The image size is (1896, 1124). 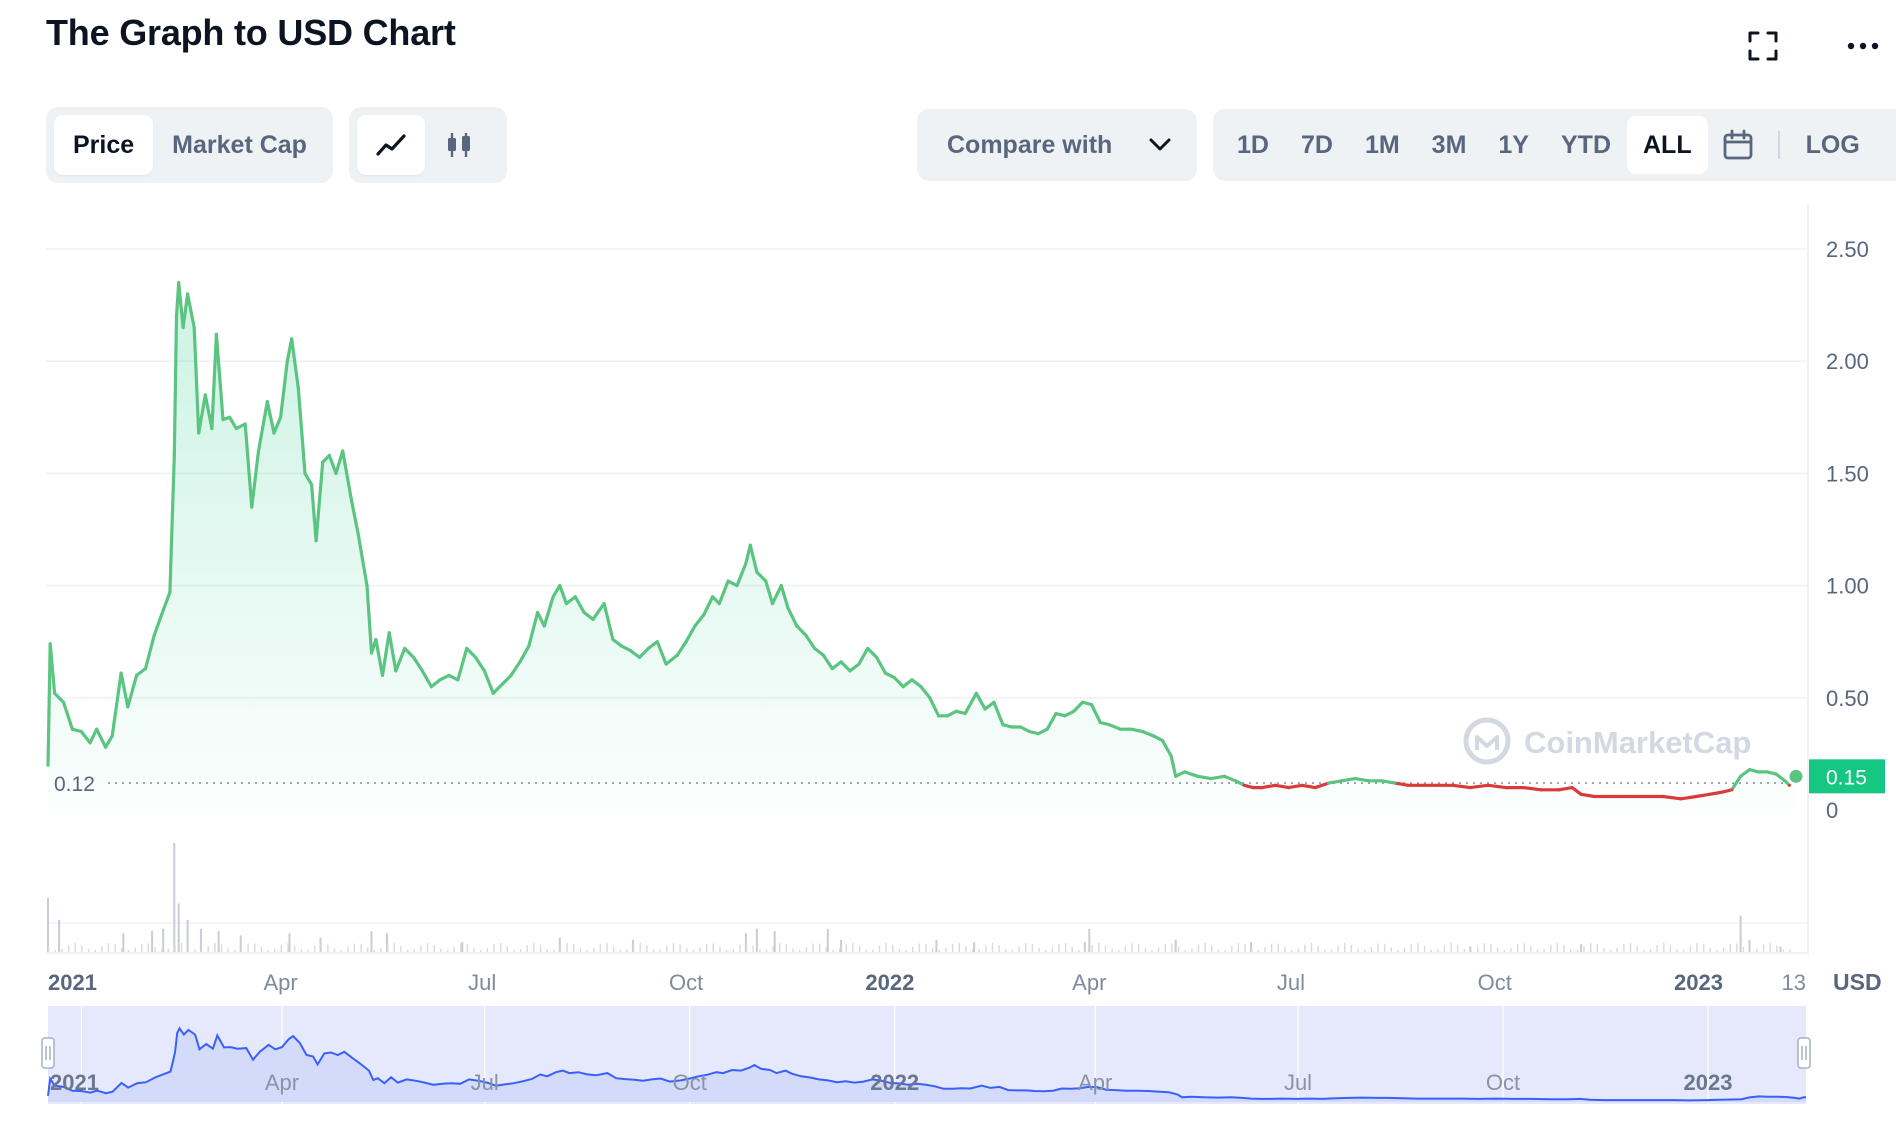 I want to click on navigator-tick-label: 2021, so click(x=74, y=1082).